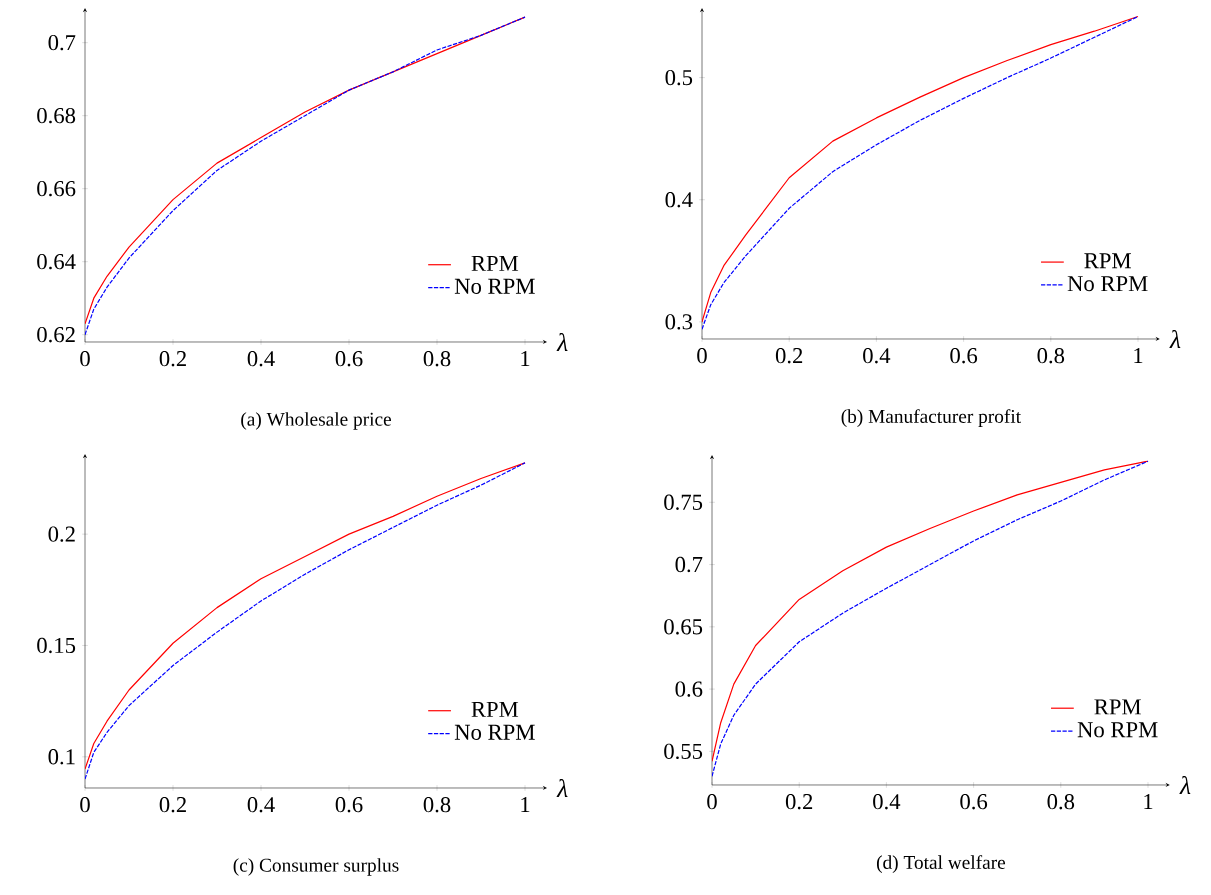 The image size is (1211, 895). What do you see at coordinates (941, 864) in the screenshot?
I see `text: (d) Total welfare` at bounding box center [941, 864].